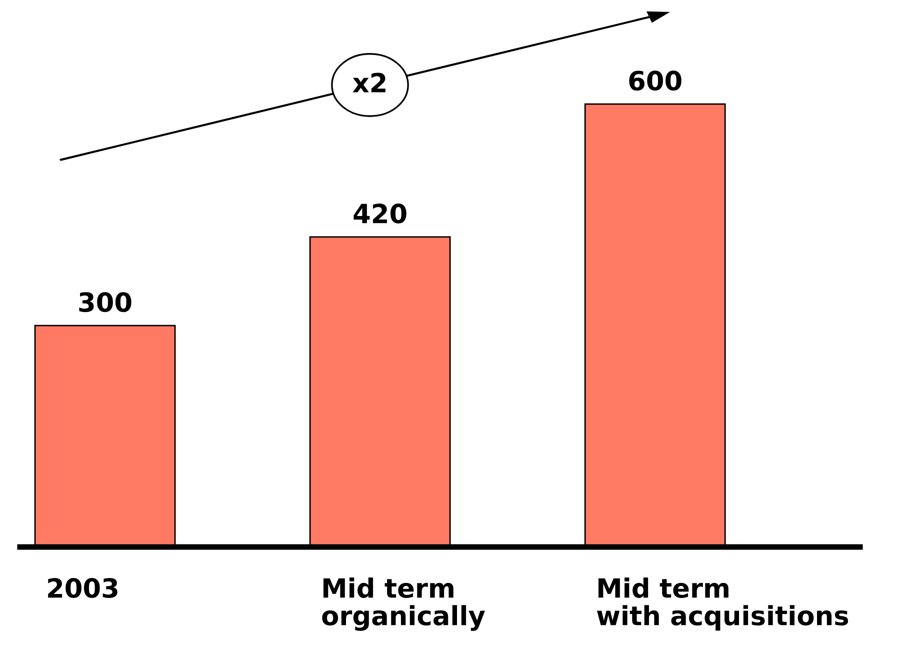  I want to click on data-label: 300, so click(105, 302).